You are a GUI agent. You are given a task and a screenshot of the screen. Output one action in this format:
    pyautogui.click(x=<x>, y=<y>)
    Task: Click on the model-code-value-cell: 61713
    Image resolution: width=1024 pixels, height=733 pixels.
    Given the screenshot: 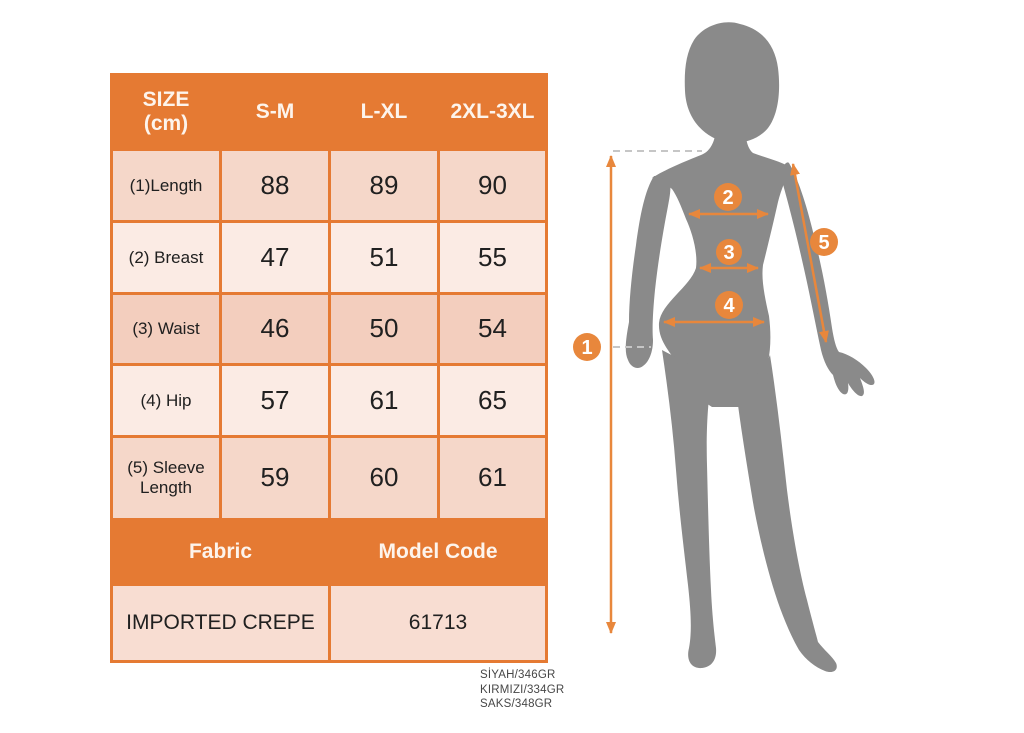 What is the action you would take?
    pyautogui.click(x=438, y=623)
    